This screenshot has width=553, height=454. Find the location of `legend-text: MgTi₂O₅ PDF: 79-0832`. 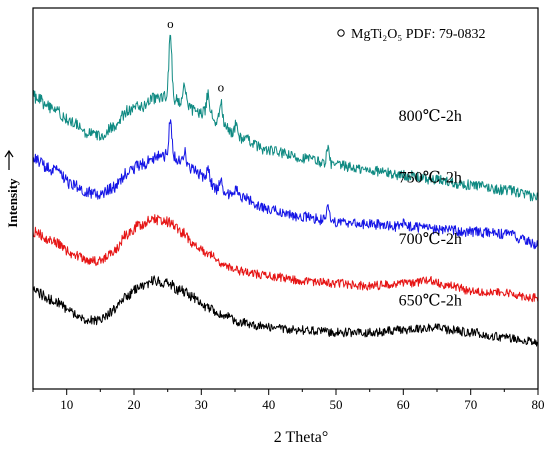

legend-text: MgTi₂O₅ PDF: 79-0832 is located at coordinates (418, 34).